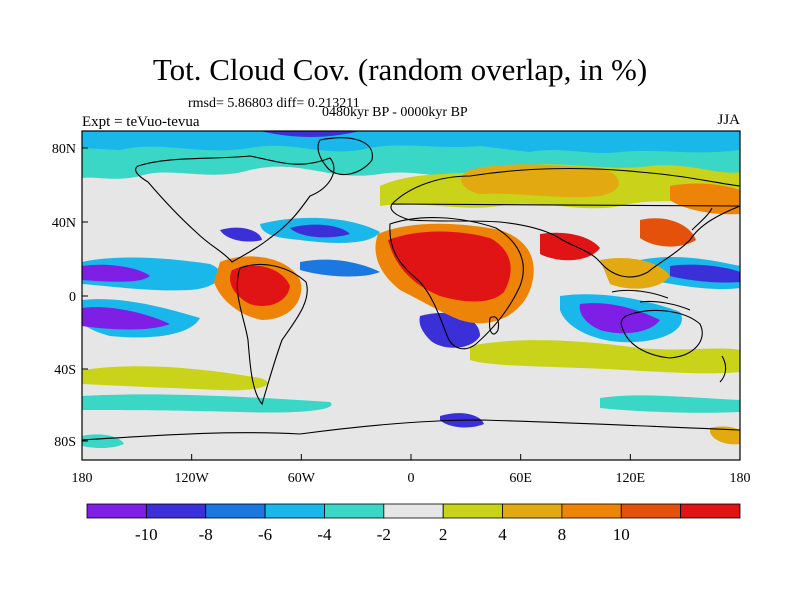  I want to click on lon-tick-label: 0, so click(411, 478).